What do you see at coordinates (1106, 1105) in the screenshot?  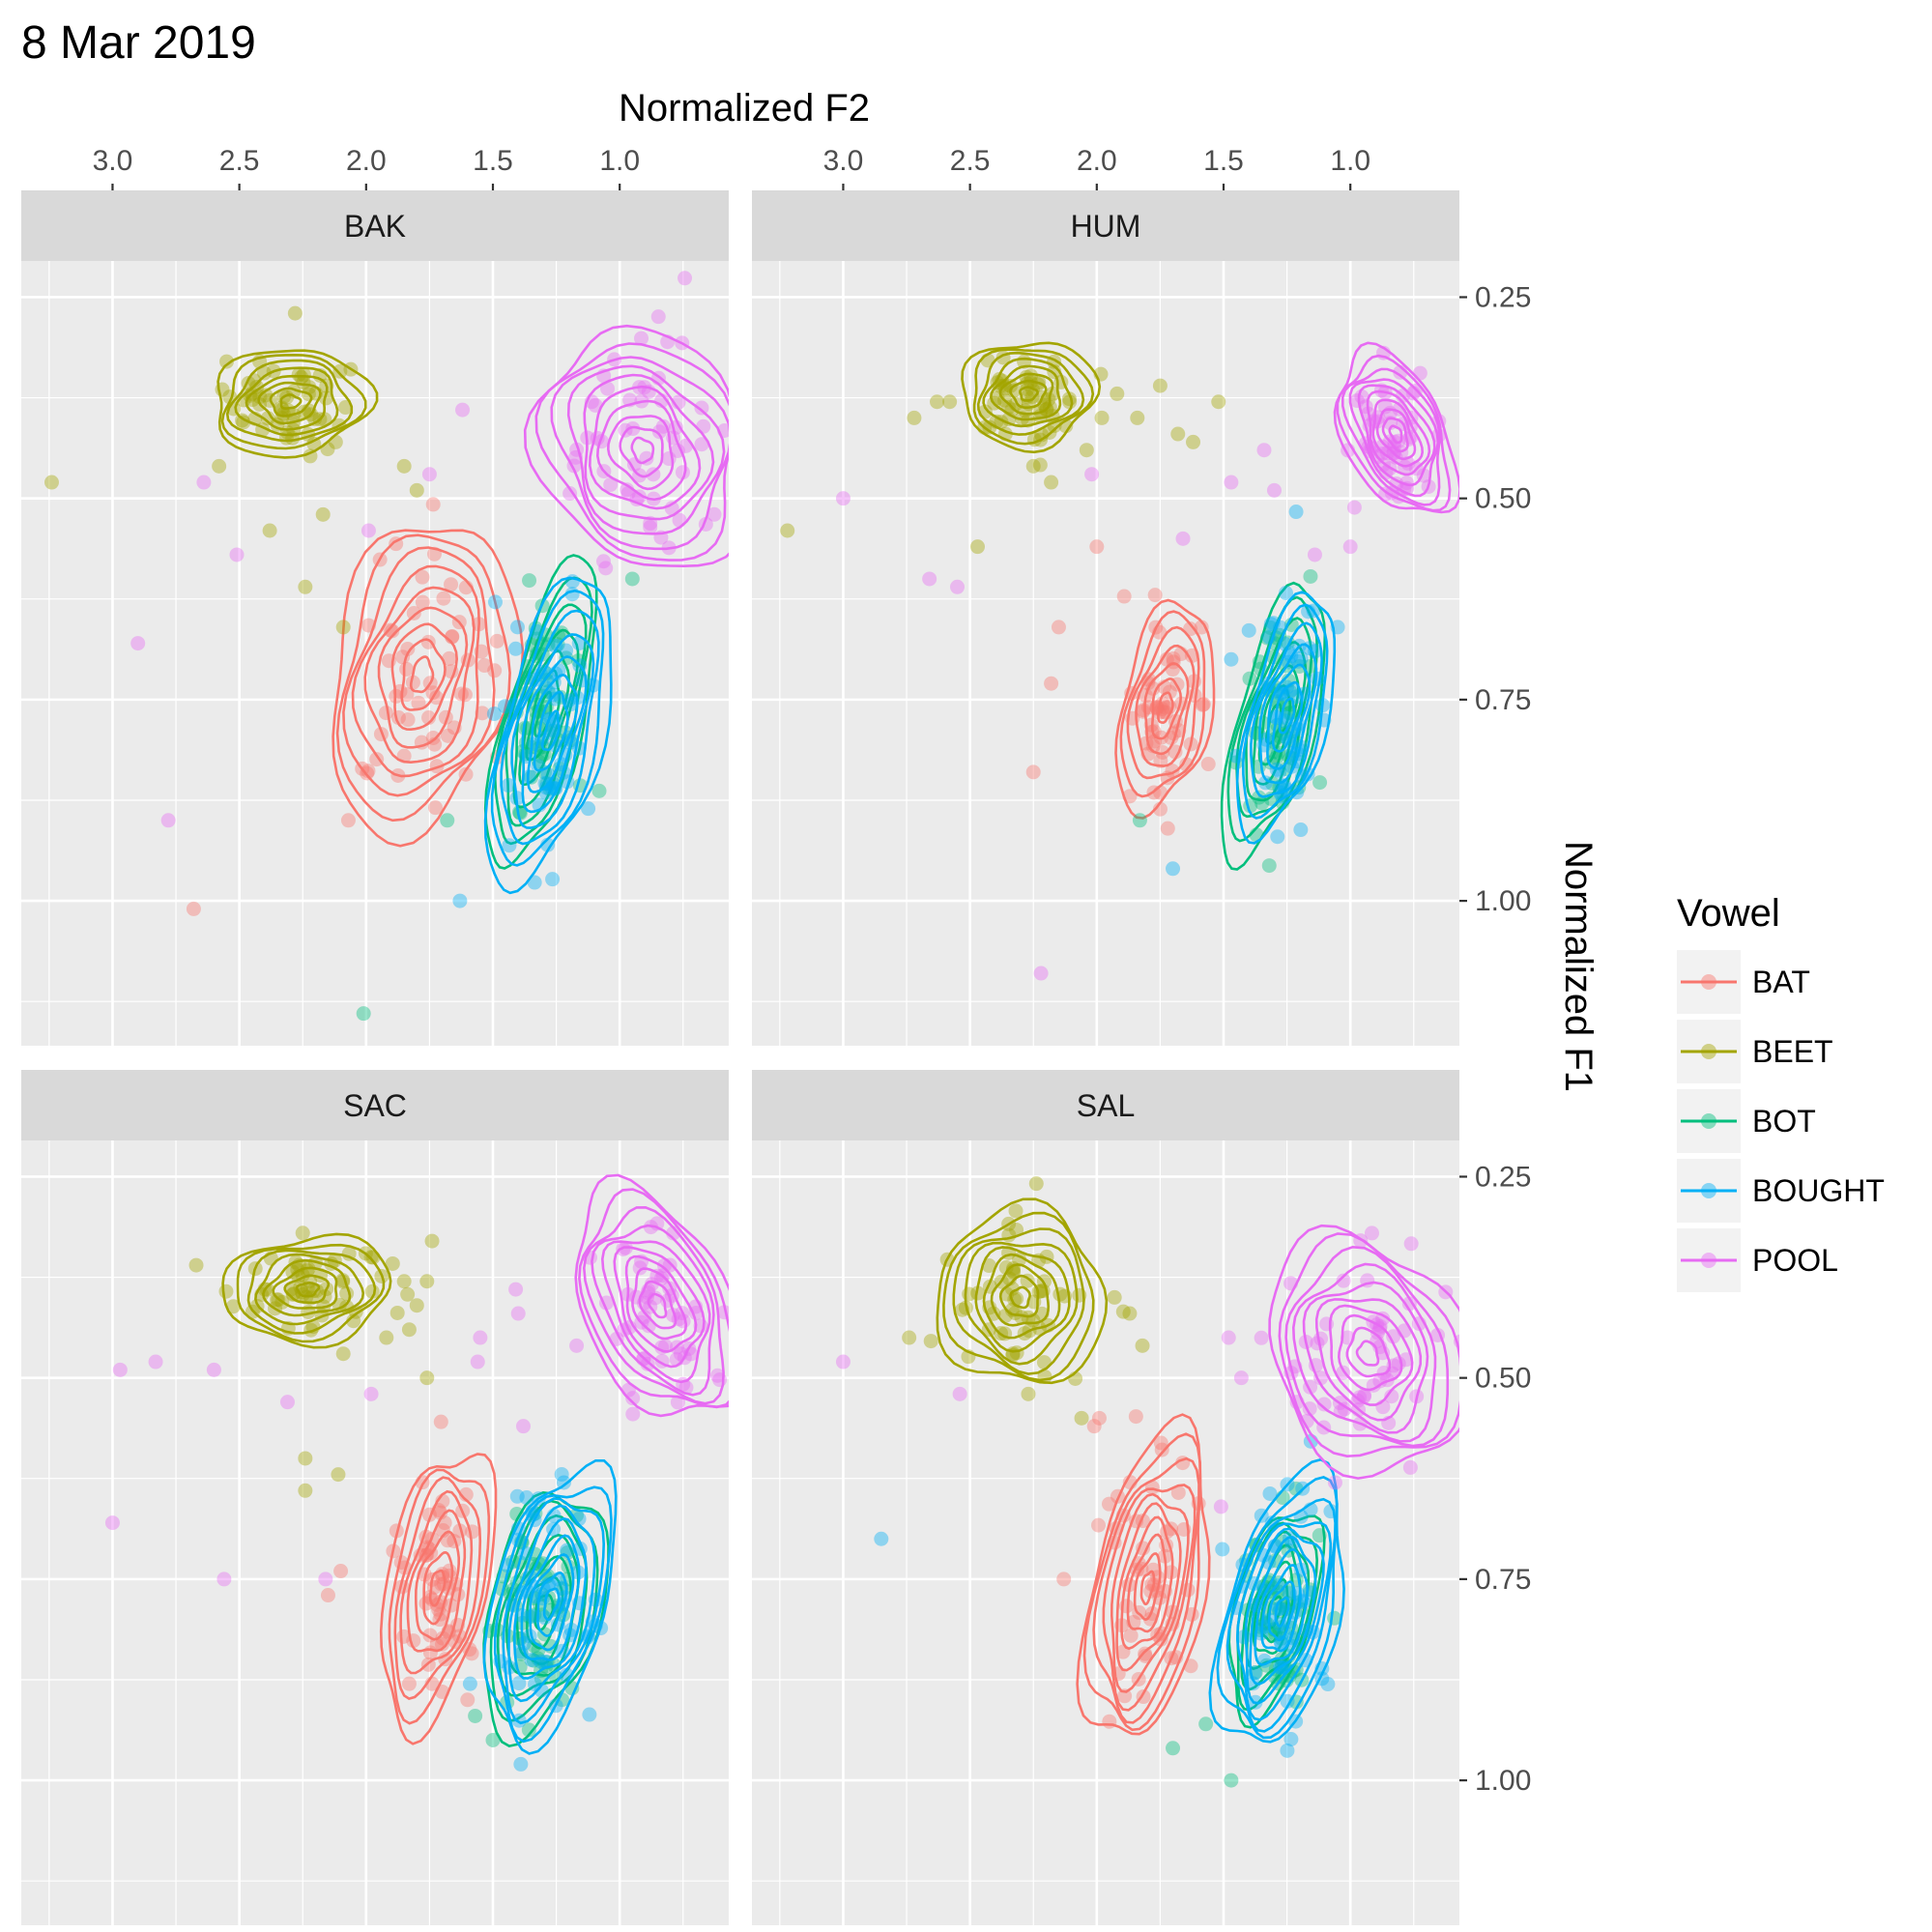 I see `strip-label-sal: SAL` at bounding box center [1106, 1105].